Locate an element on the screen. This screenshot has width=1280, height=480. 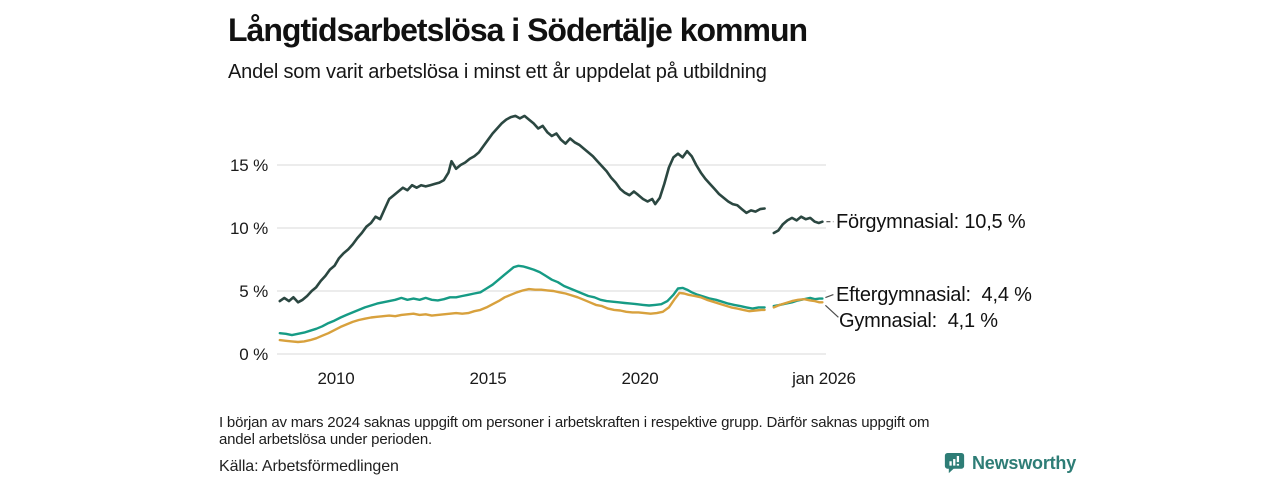
series-line-forgymnasial is located at coordinates (798, 225).